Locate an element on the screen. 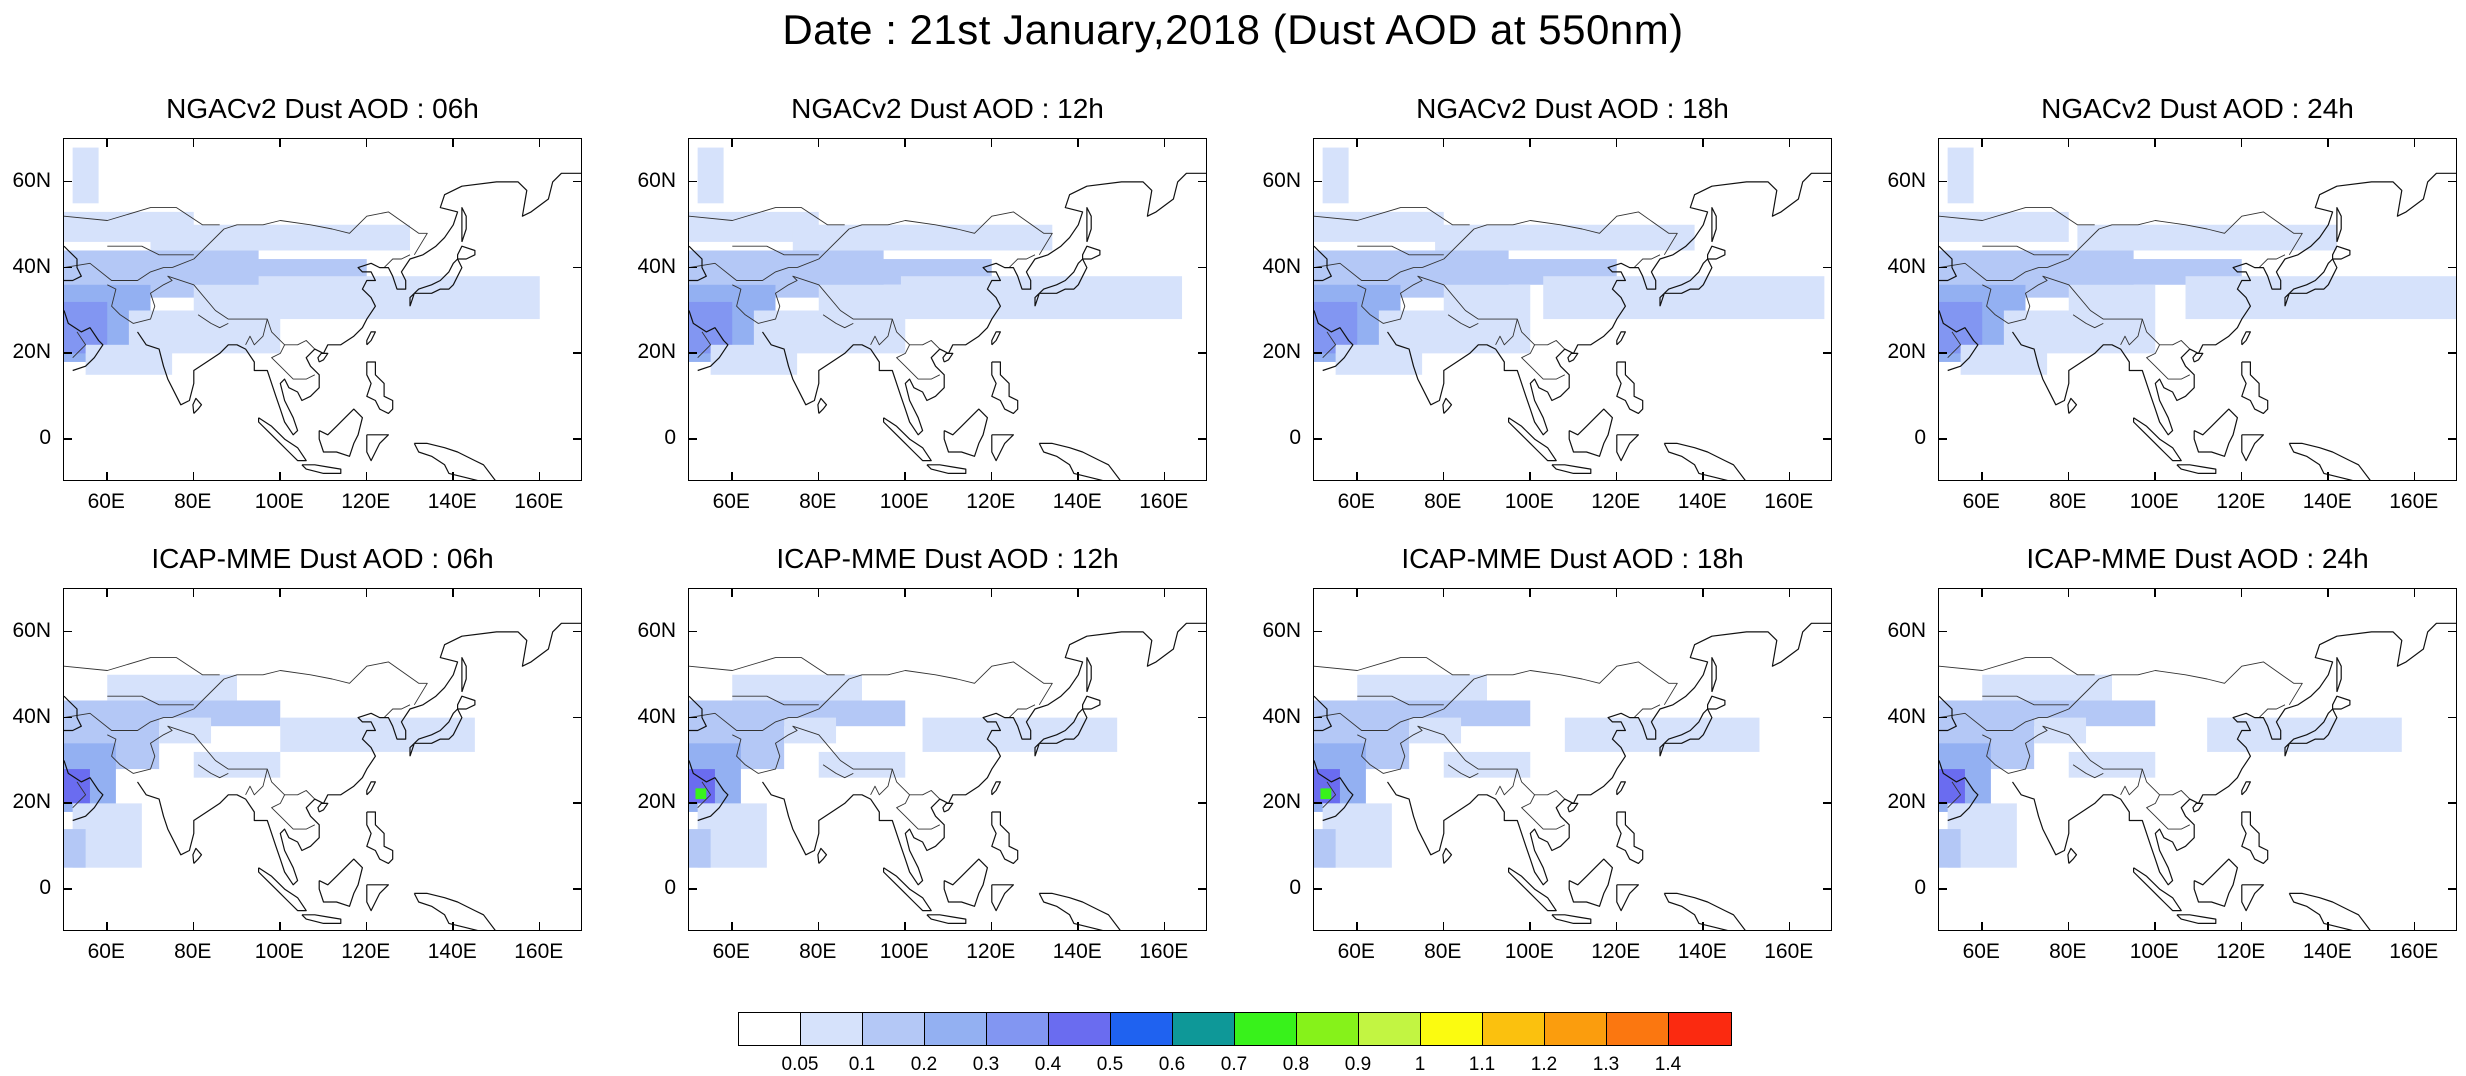  lon-tick-label: 100E is located at coordinates (2154, 951).